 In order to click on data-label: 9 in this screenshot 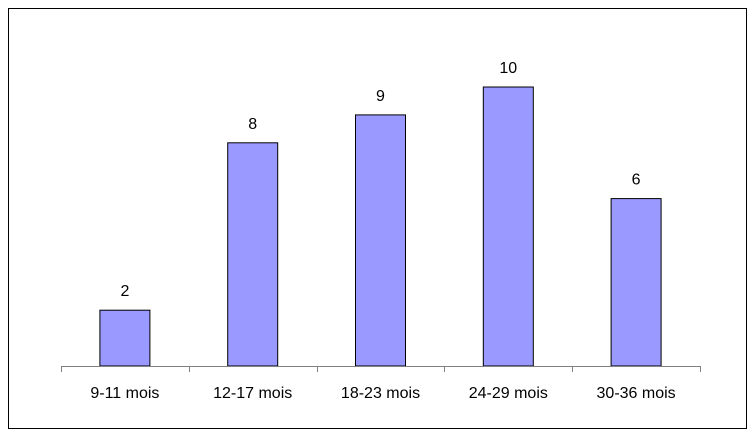, I will do `click(380, 96)`.